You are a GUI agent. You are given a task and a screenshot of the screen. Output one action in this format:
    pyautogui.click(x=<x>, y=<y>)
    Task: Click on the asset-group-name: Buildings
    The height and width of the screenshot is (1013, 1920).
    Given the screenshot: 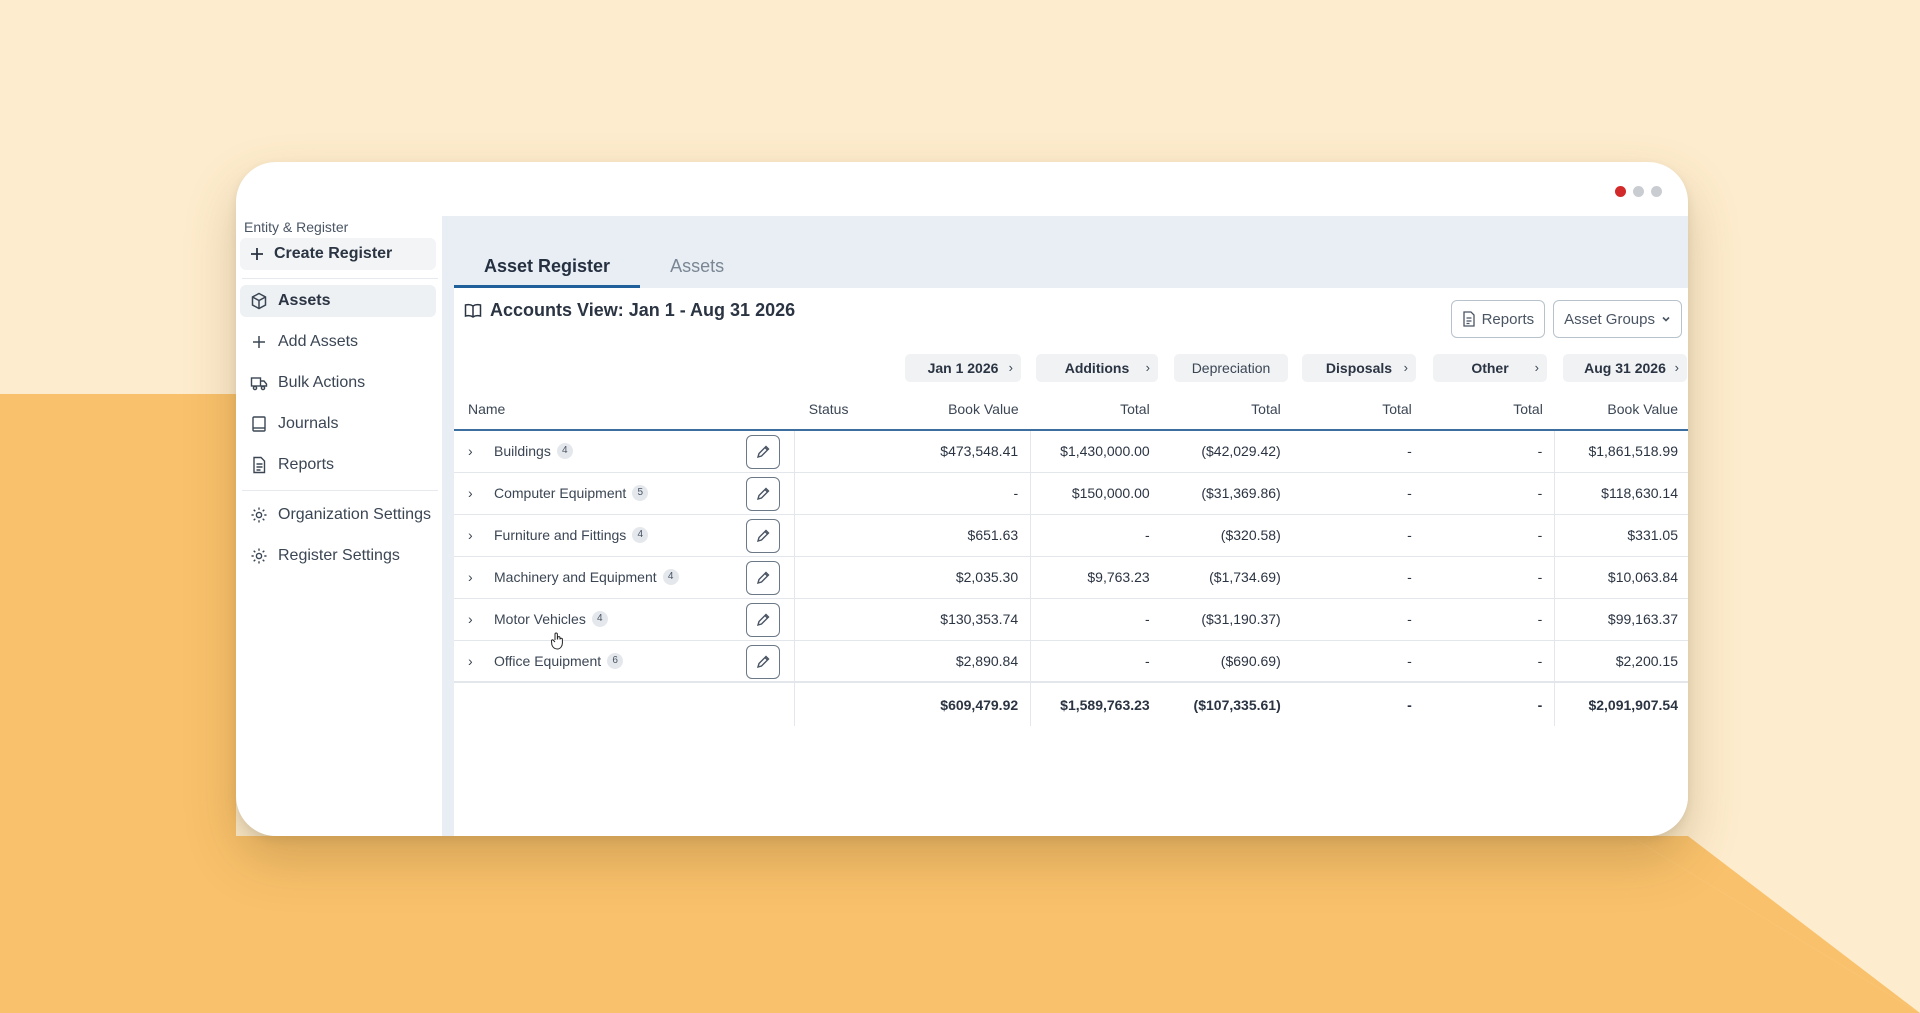 What is the action you would take?
    pyautogui.click(x=522, y=451)
    